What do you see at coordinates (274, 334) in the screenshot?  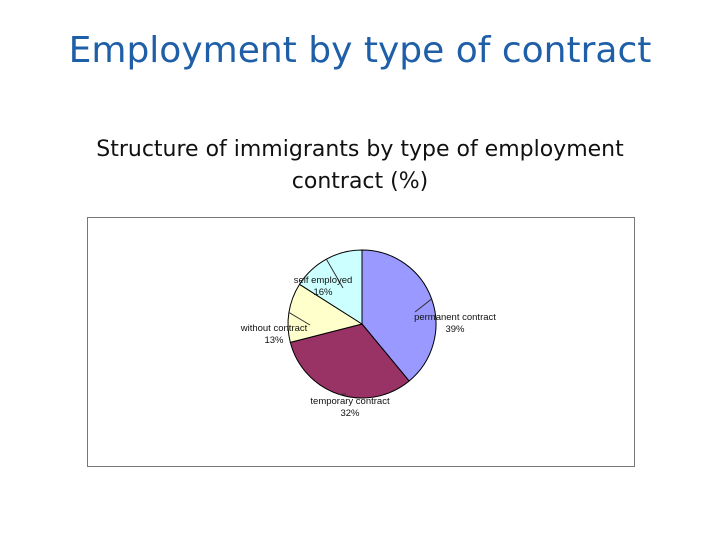 I see `pie-label-without-contract: without contract 13%` at bounding box center [274, 334].